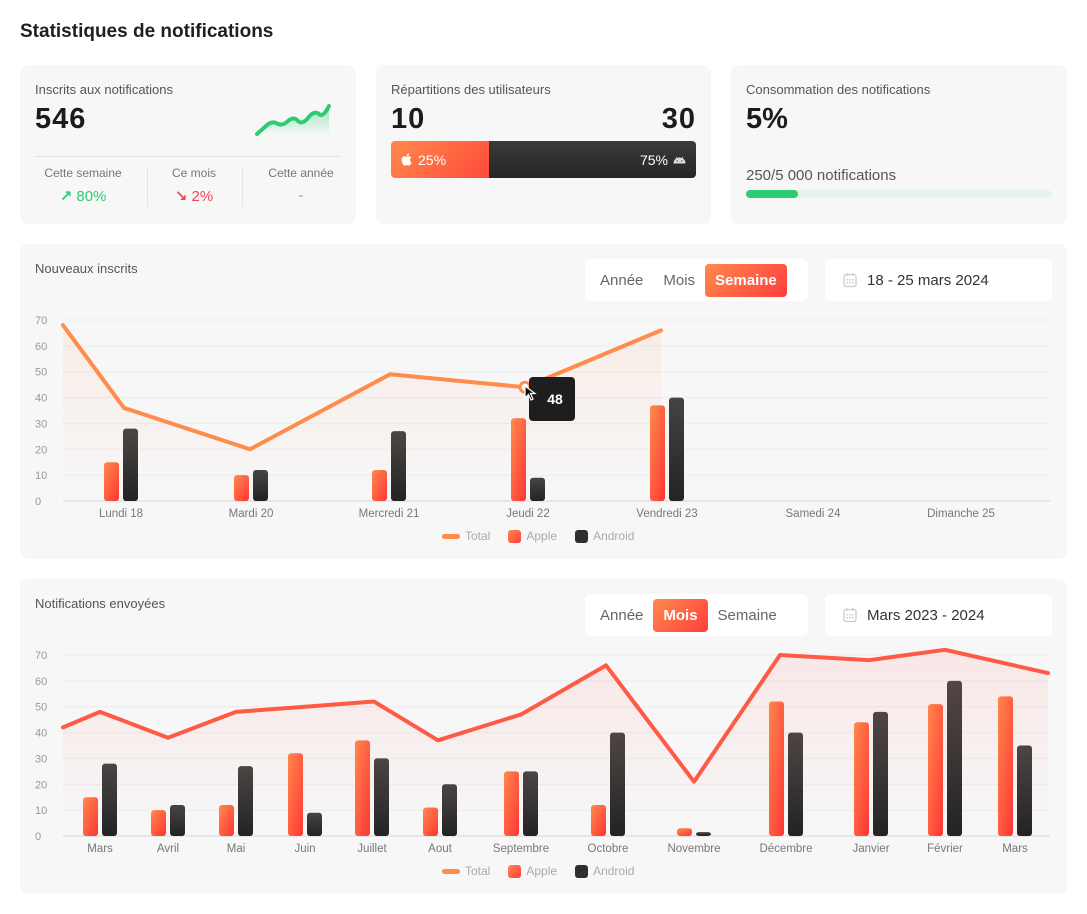  What do you see at coordinates (767, 119) in the screenshot?
I see `consumption-value: 5%` at bounding box center [767, 119].